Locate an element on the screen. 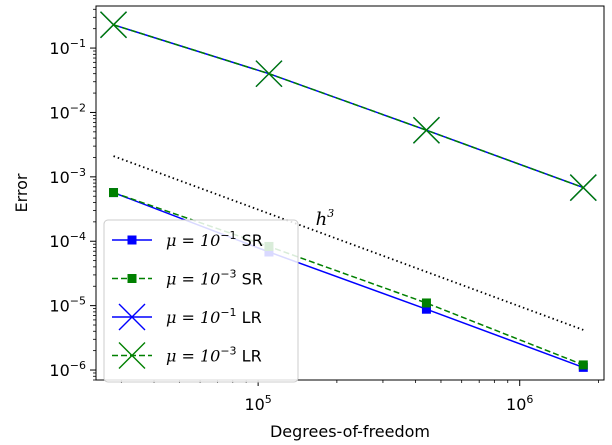  legend-entry-4: μ = 10−3 LR is located at coordinates (187, 355).